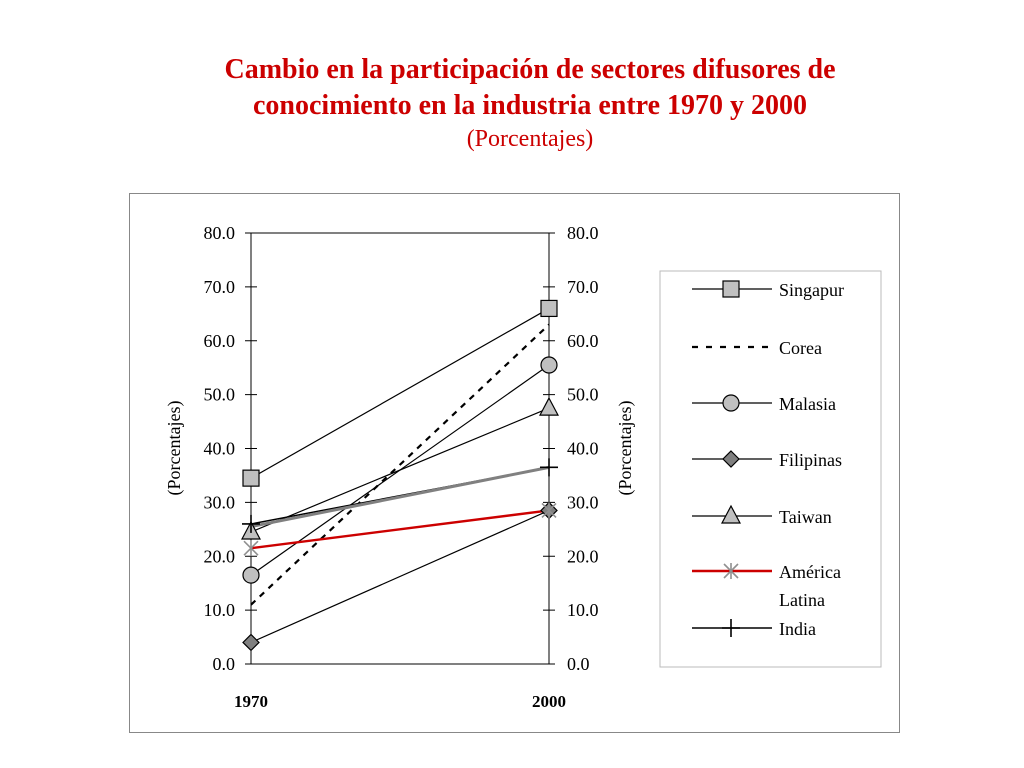  What do you see at coordinates (583, 233) in the screenshot?
I see `right-tick-label: 80.0` at bounding box center [583, 233].